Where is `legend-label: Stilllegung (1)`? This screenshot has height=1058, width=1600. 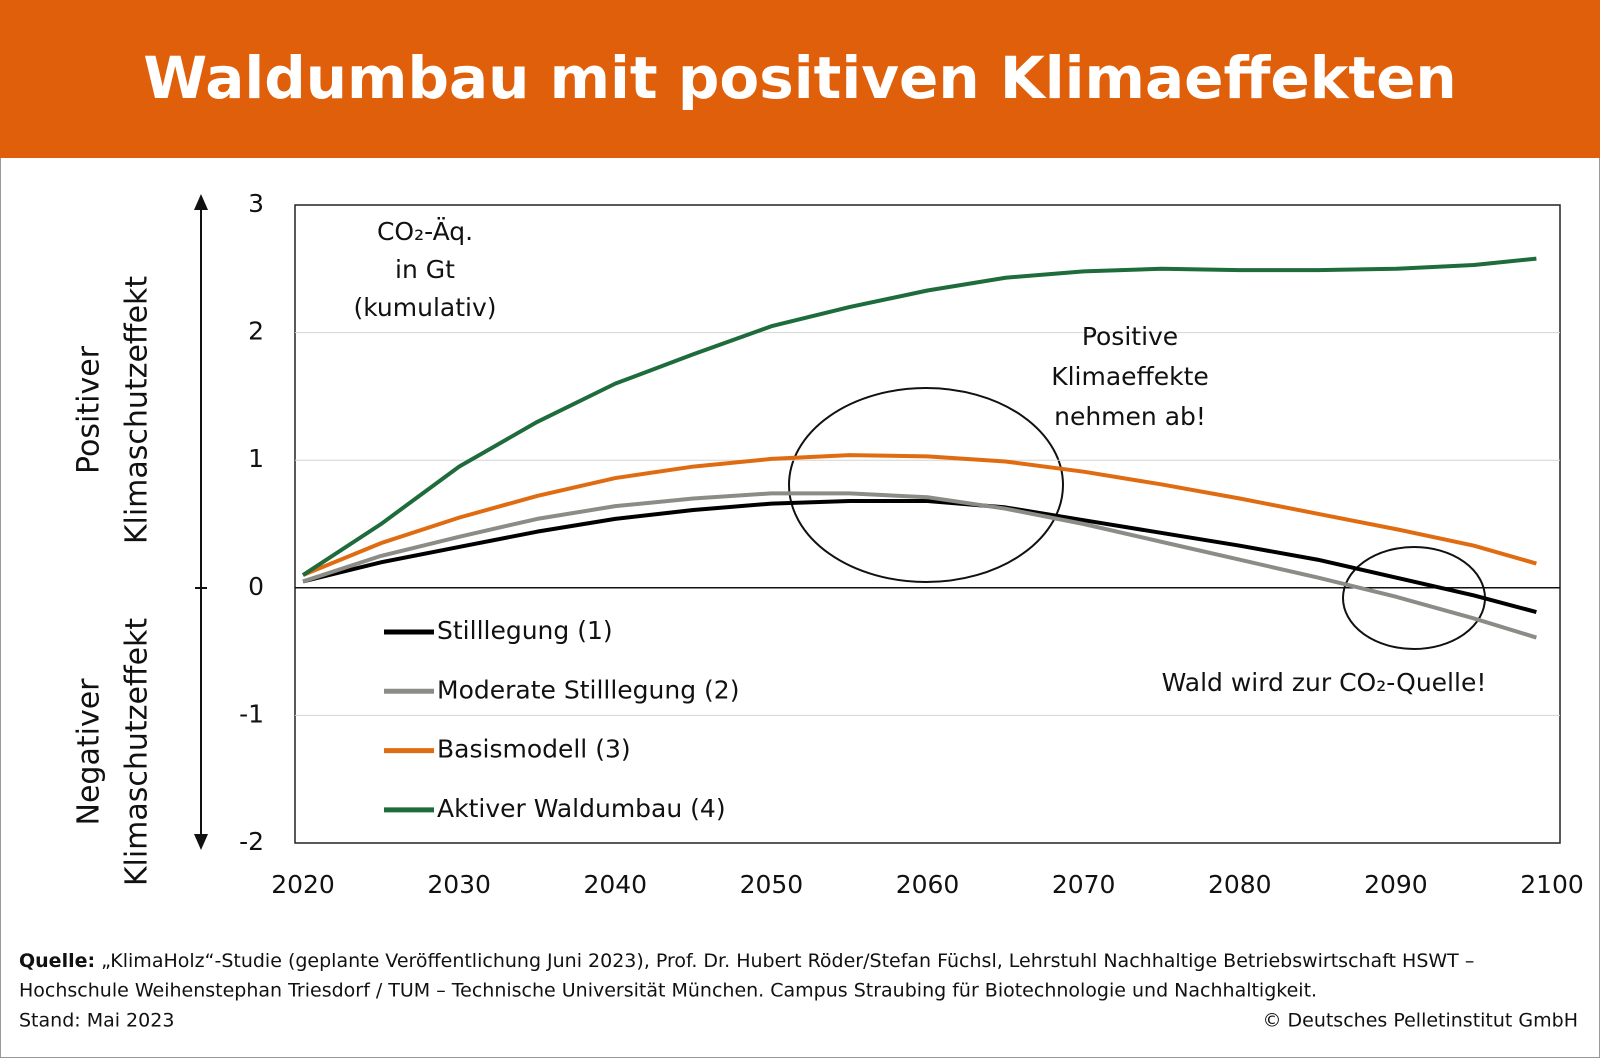 legend-label: Stilllegung (1) is located at coordinates (525, 630).